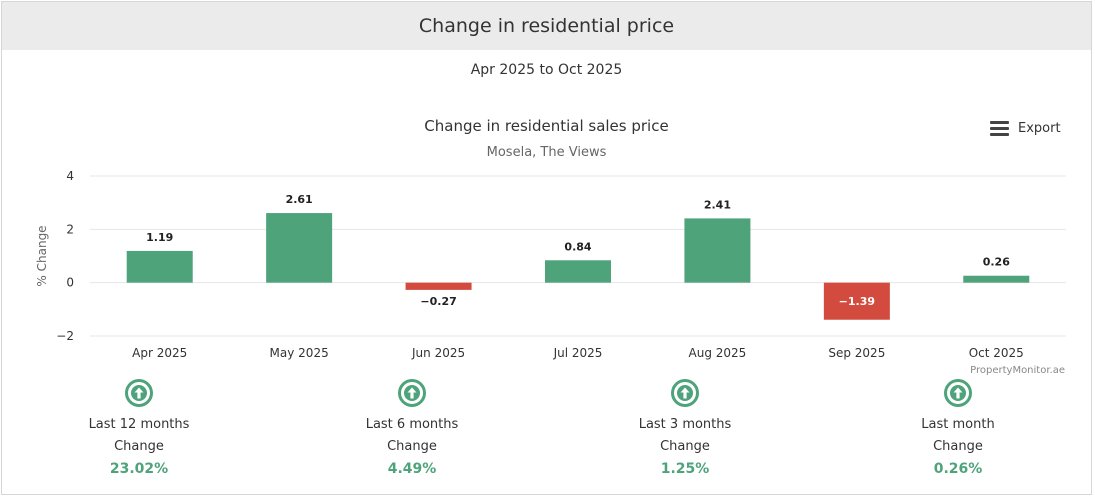 This screenshot has width=1095, height=498. What do you see at coordinates (70, 283) in the screenshot?
I see `y-tick-label: 0` at bounding box center [70, 283].